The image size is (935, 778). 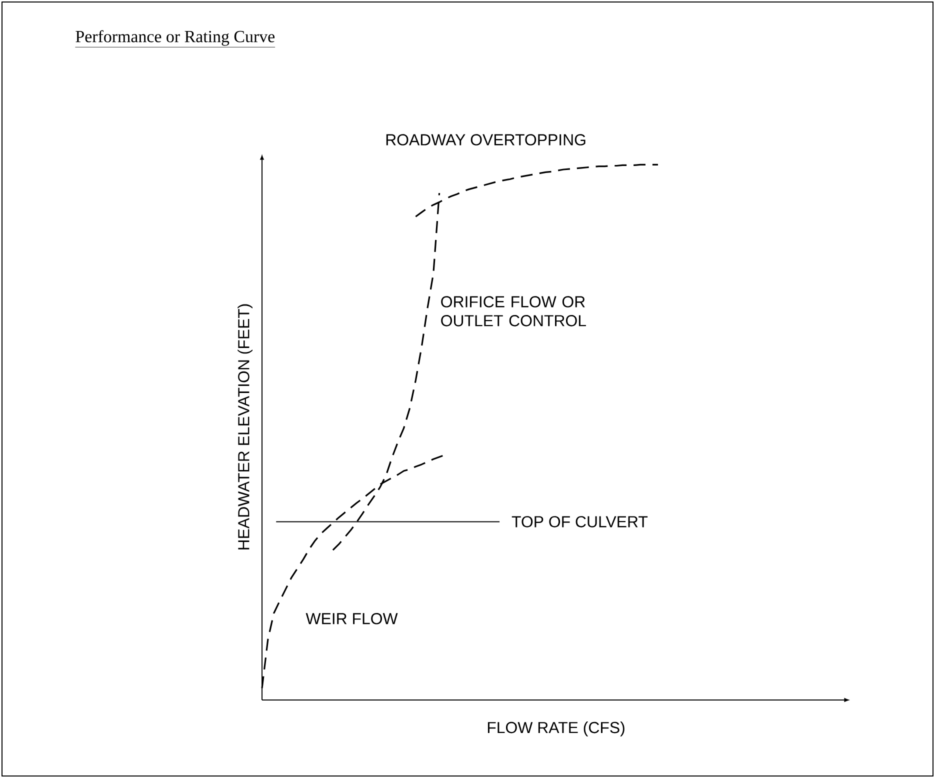 What do you see at coordinates (580, 522) in the screenshot?
I see `ref-line-label: TOP OF CULVERT` at bounding box center [580, 522].